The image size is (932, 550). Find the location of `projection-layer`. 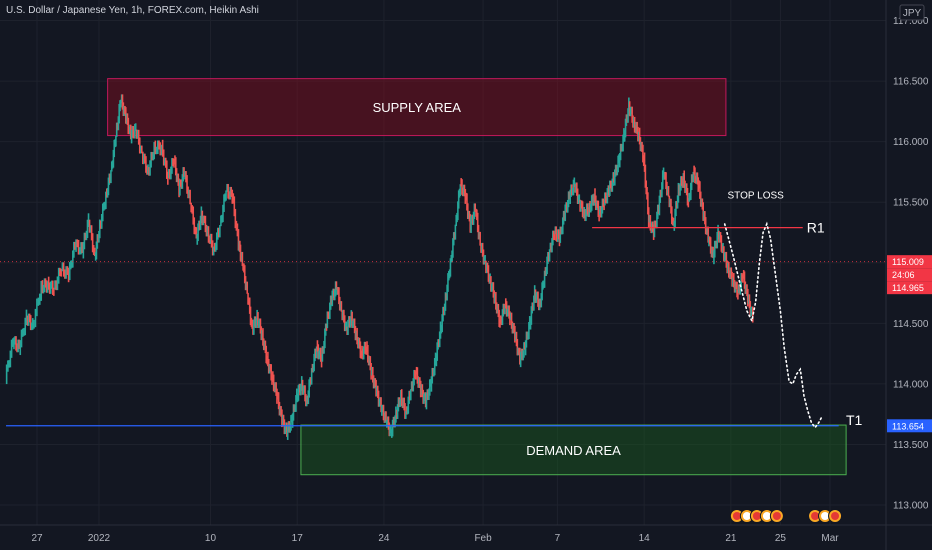

projection-layer is located at coordinates (773, 325).